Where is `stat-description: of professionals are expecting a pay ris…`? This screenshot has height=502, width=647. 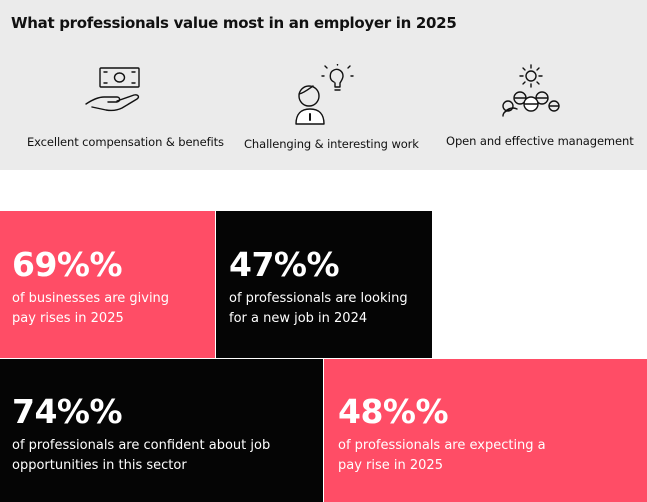 stat-description: of professionals are expecting a pay ris… is located at coordinates (483, 456).